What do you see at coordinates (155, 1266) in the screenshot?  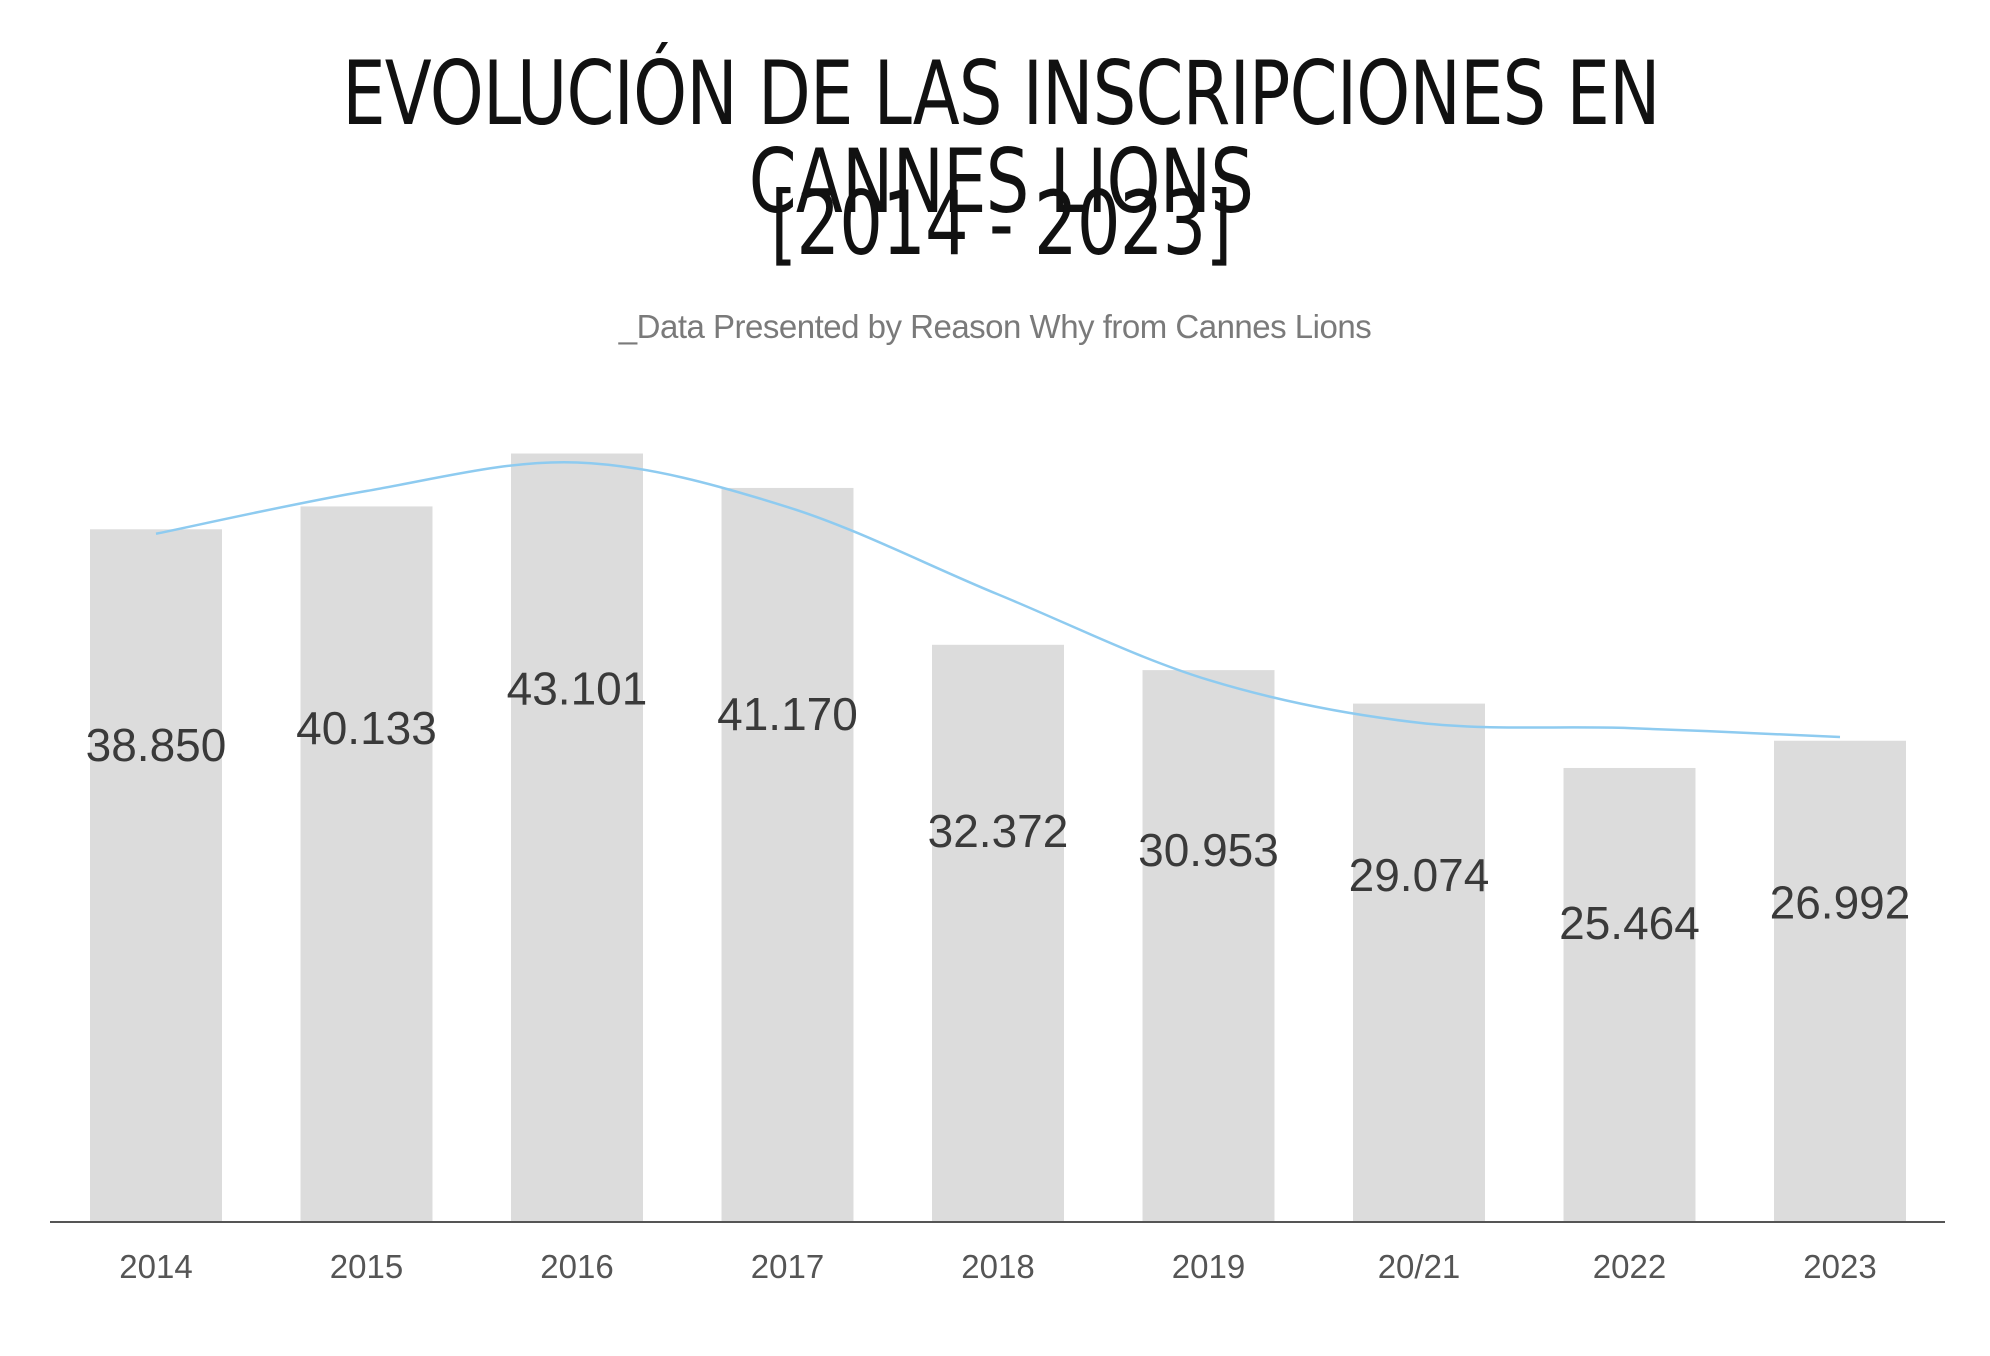 I see `x-tick-label-2014: 2014` at bounding box center [155, 1266].